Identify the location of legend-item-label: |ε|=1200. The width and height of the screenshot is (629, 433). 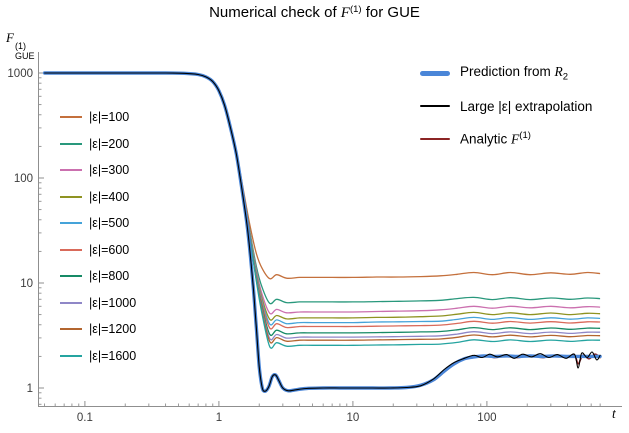
(113, 329).